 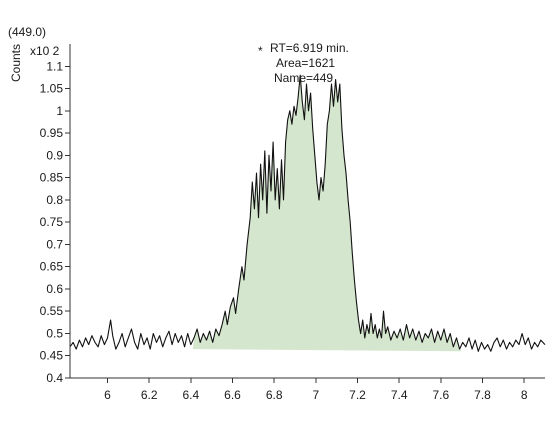 I want to click on annotation-area: Area=1621, so click(x=305, y=63).